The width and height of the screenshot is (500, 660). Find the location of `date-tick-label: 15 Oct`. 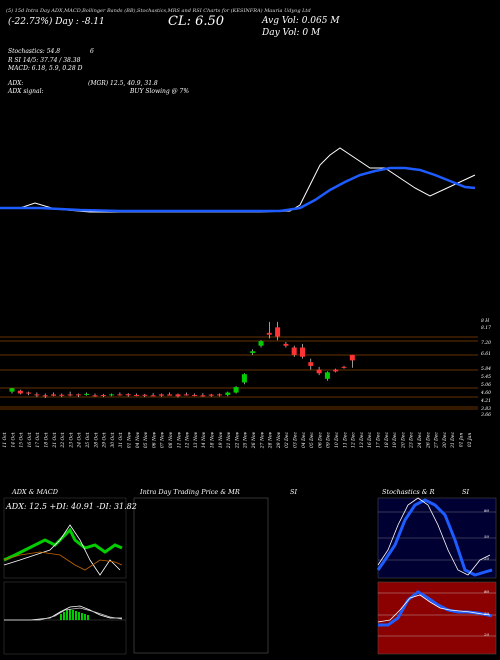

date-tick-label: 15 Oct is located at coordinates (22, 439).